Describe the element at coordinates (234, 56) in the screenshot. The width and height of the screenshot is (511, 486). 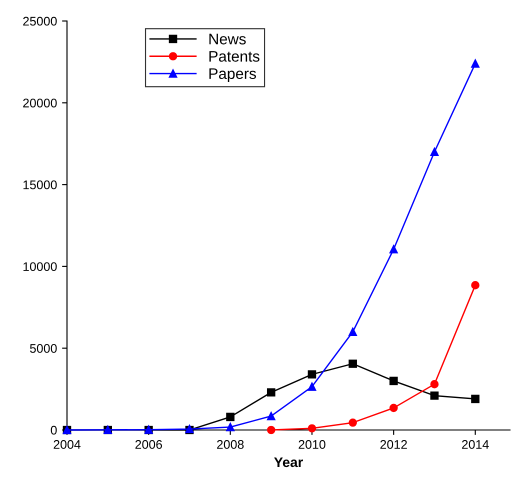
I see `legend-label: Patents` at that location.